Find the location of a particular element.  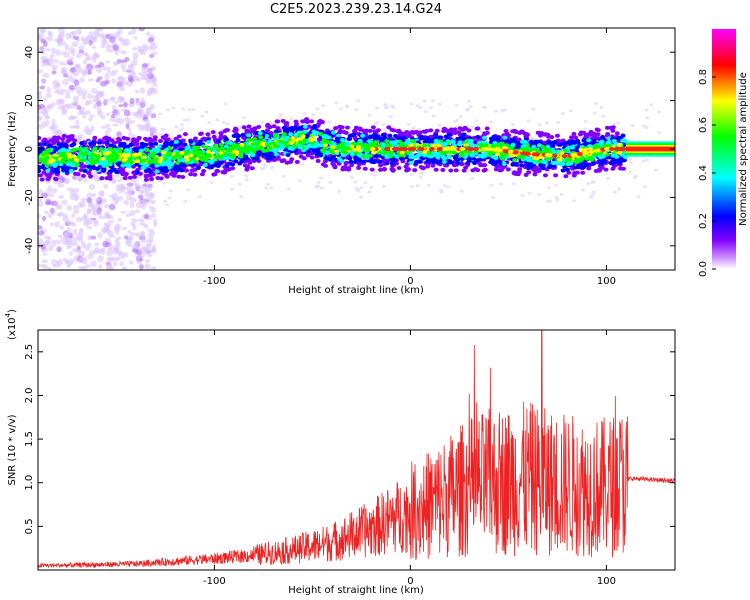

figure-title: C2E5.2023.239.23.14.G24 is located at coordinates (356, 9).